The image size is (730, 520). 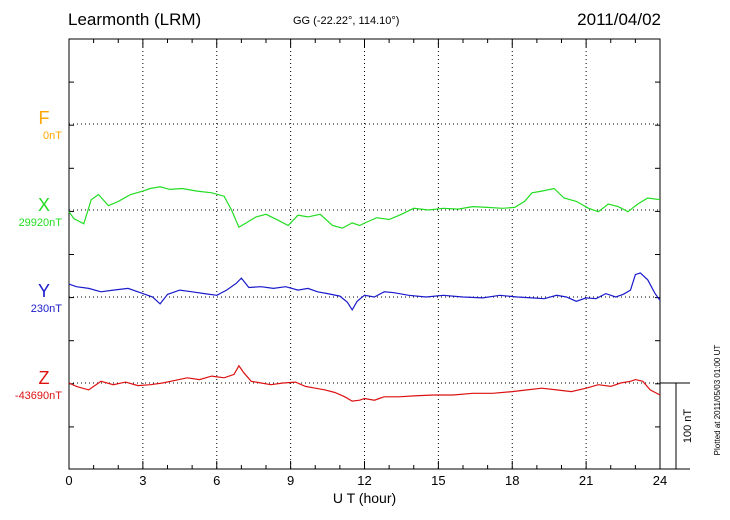 I want to click on station-title: Learmonth (LRM), so click(x=135, y=19).